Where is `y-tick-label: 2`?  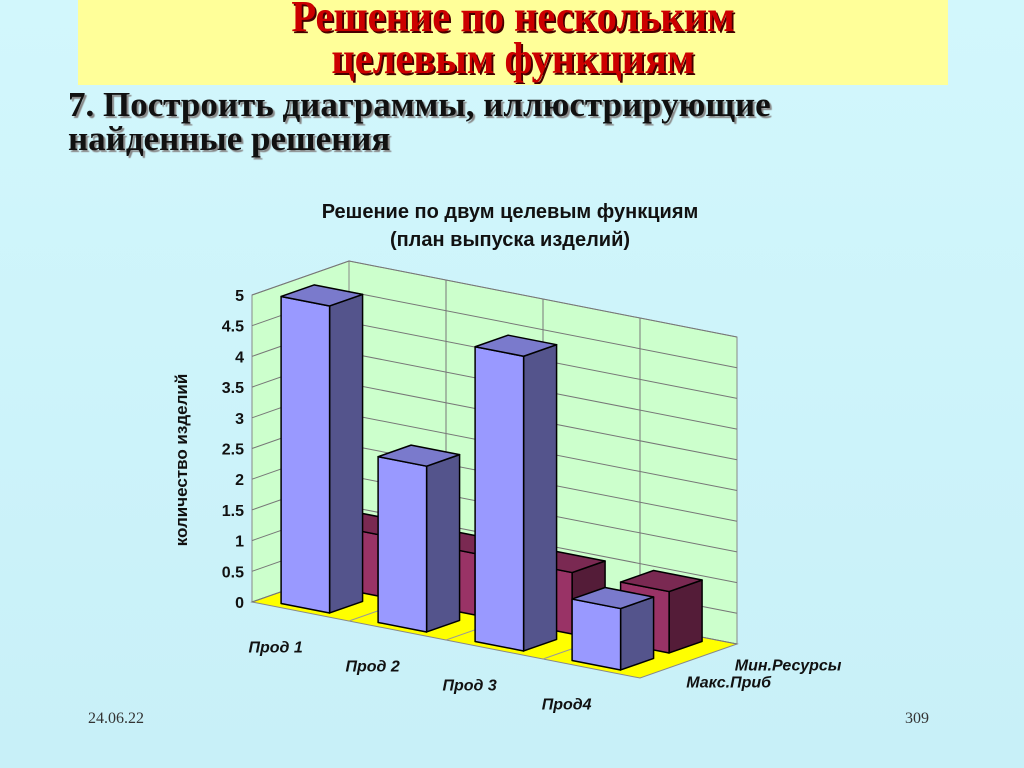 y-tick-label: 2 is located at coordinates (239, 480).